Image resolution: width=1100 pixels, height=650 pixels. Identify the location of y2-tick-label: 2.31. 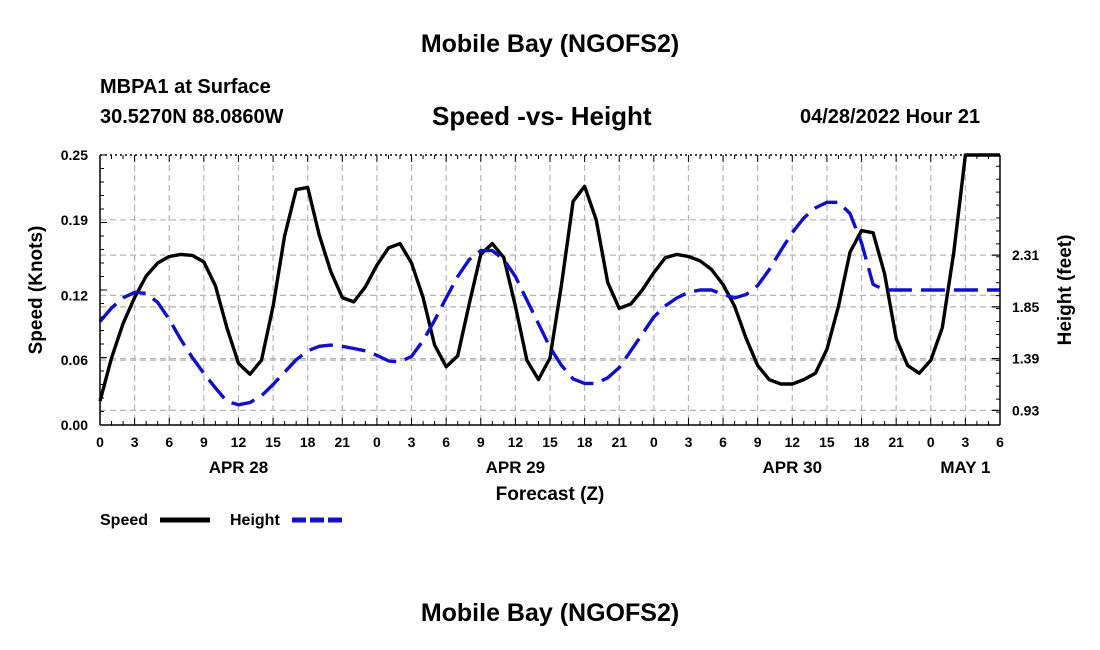
(1025, 255).